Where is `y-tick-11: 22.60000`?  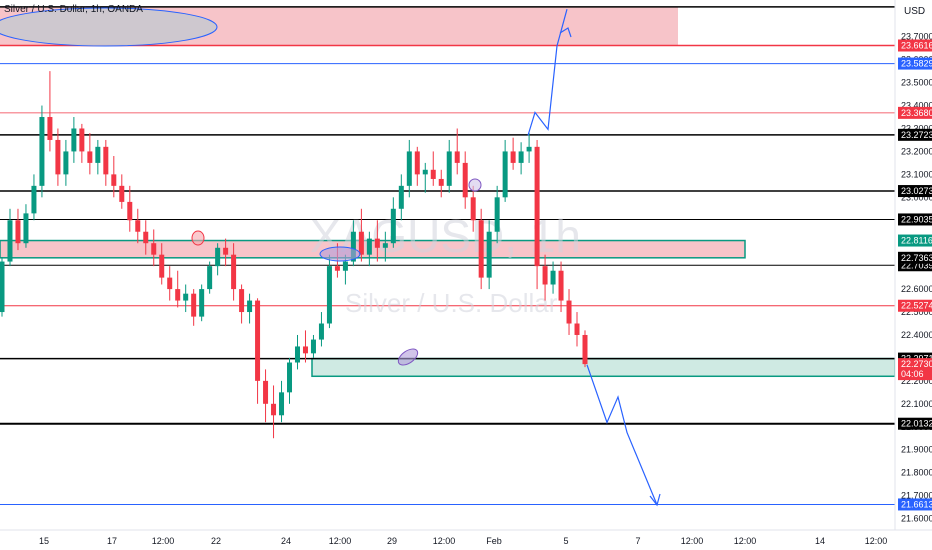 y-tick-11: 22.60000 is located at coordinates (916, 289).